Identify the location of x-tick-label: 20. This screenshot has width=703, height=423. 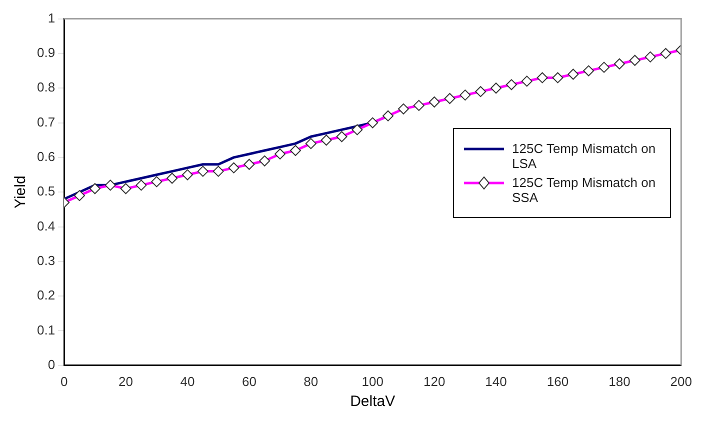
(126, 381).